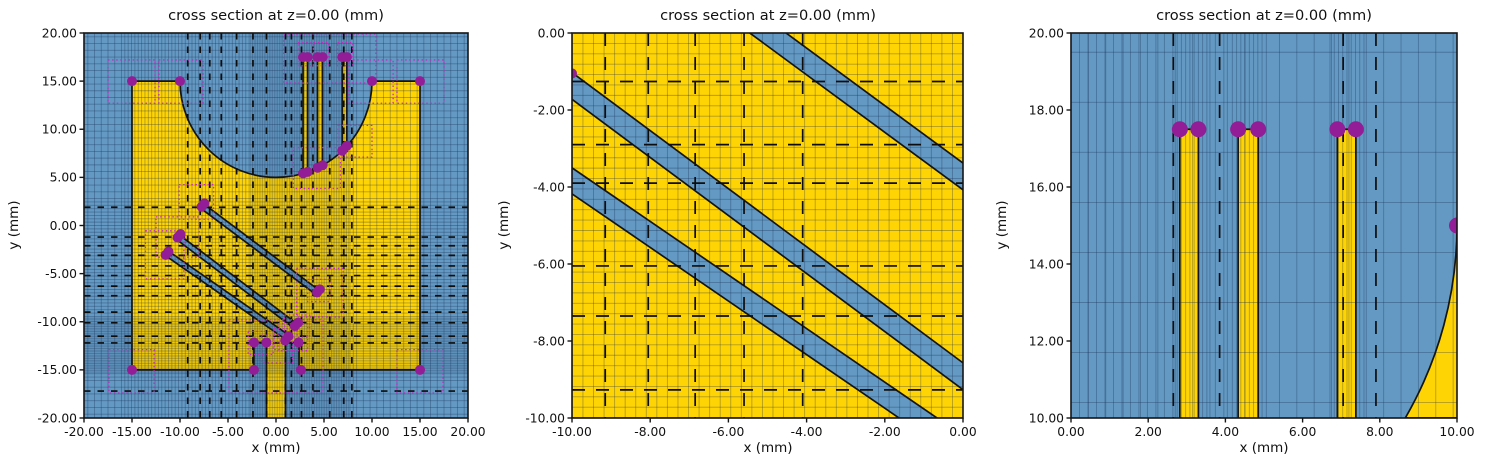  I want to click on x-tick-label: -6.00, so click(728, 432).